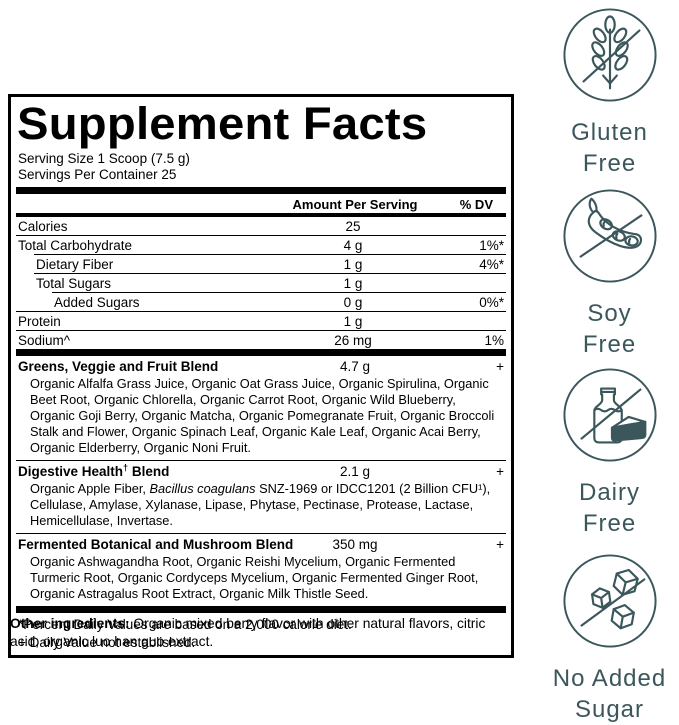  I want to click on nutrient-amount: 26 mg, so click(353, 340).